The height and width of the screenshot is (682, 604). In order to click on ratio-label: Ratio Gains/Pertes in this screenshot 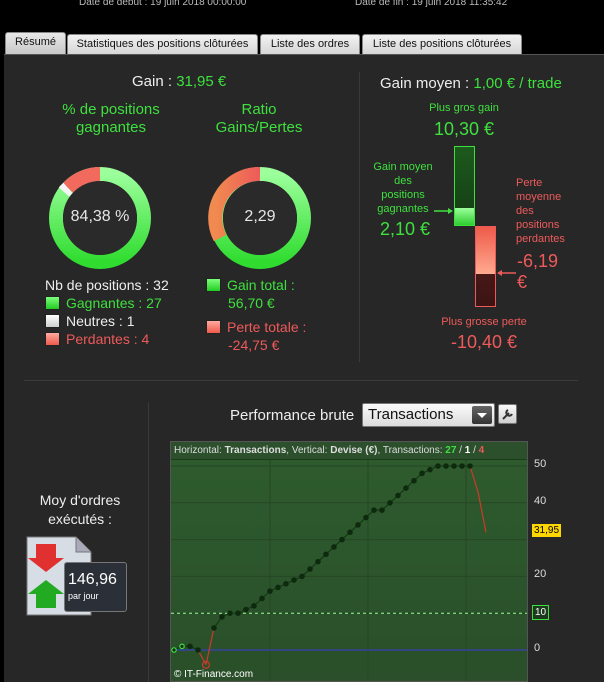, I will do `click(259, 118)`.